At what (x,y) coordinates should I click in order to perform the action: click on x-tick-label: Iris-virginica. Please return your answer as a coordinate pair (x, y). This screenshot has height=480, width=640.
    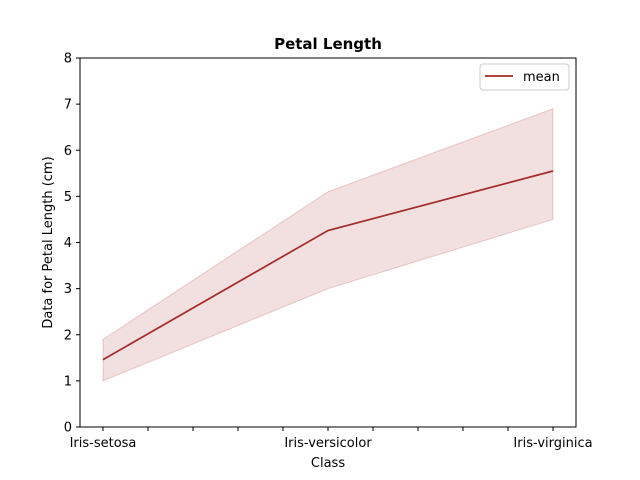
    Looking at the image, I should click on (552, 443).